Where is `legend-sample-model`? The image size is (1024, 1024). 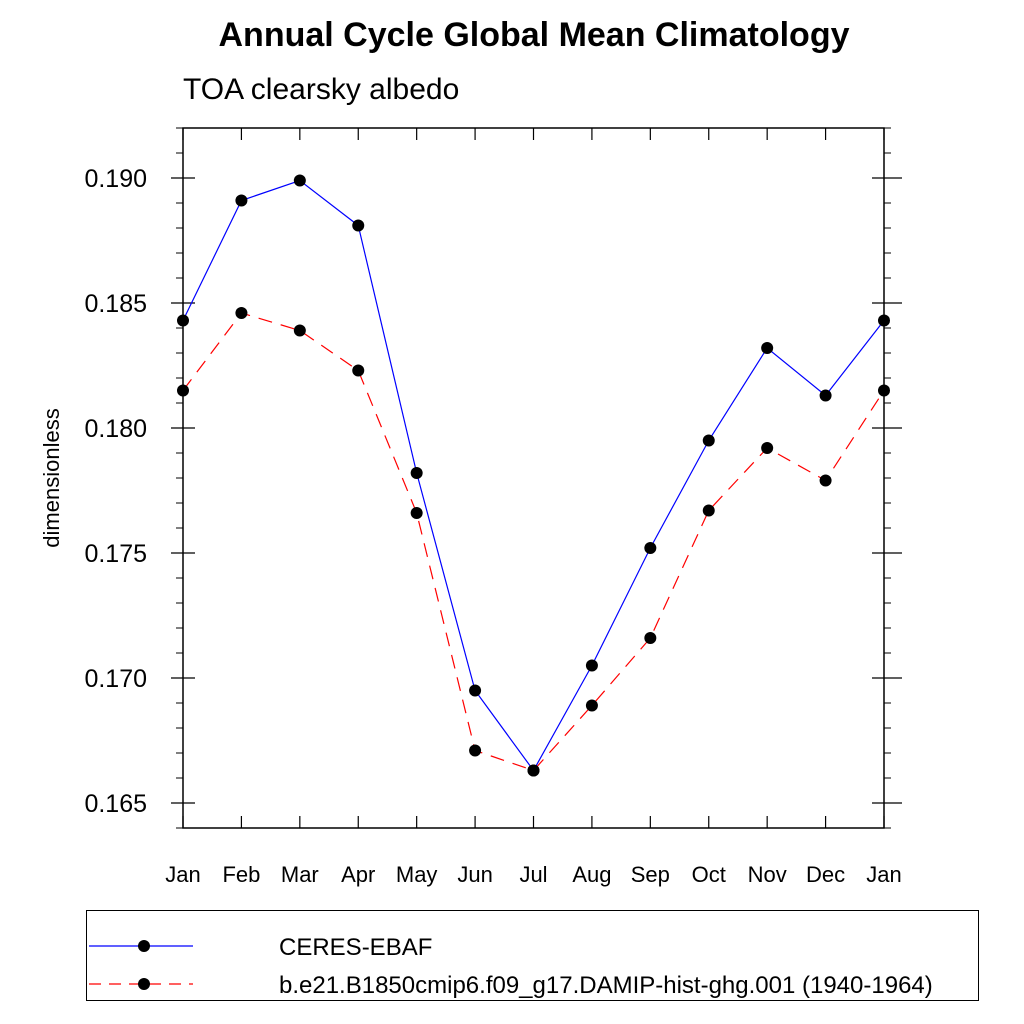 legend-sample-model is located at coordinates (141, 984).